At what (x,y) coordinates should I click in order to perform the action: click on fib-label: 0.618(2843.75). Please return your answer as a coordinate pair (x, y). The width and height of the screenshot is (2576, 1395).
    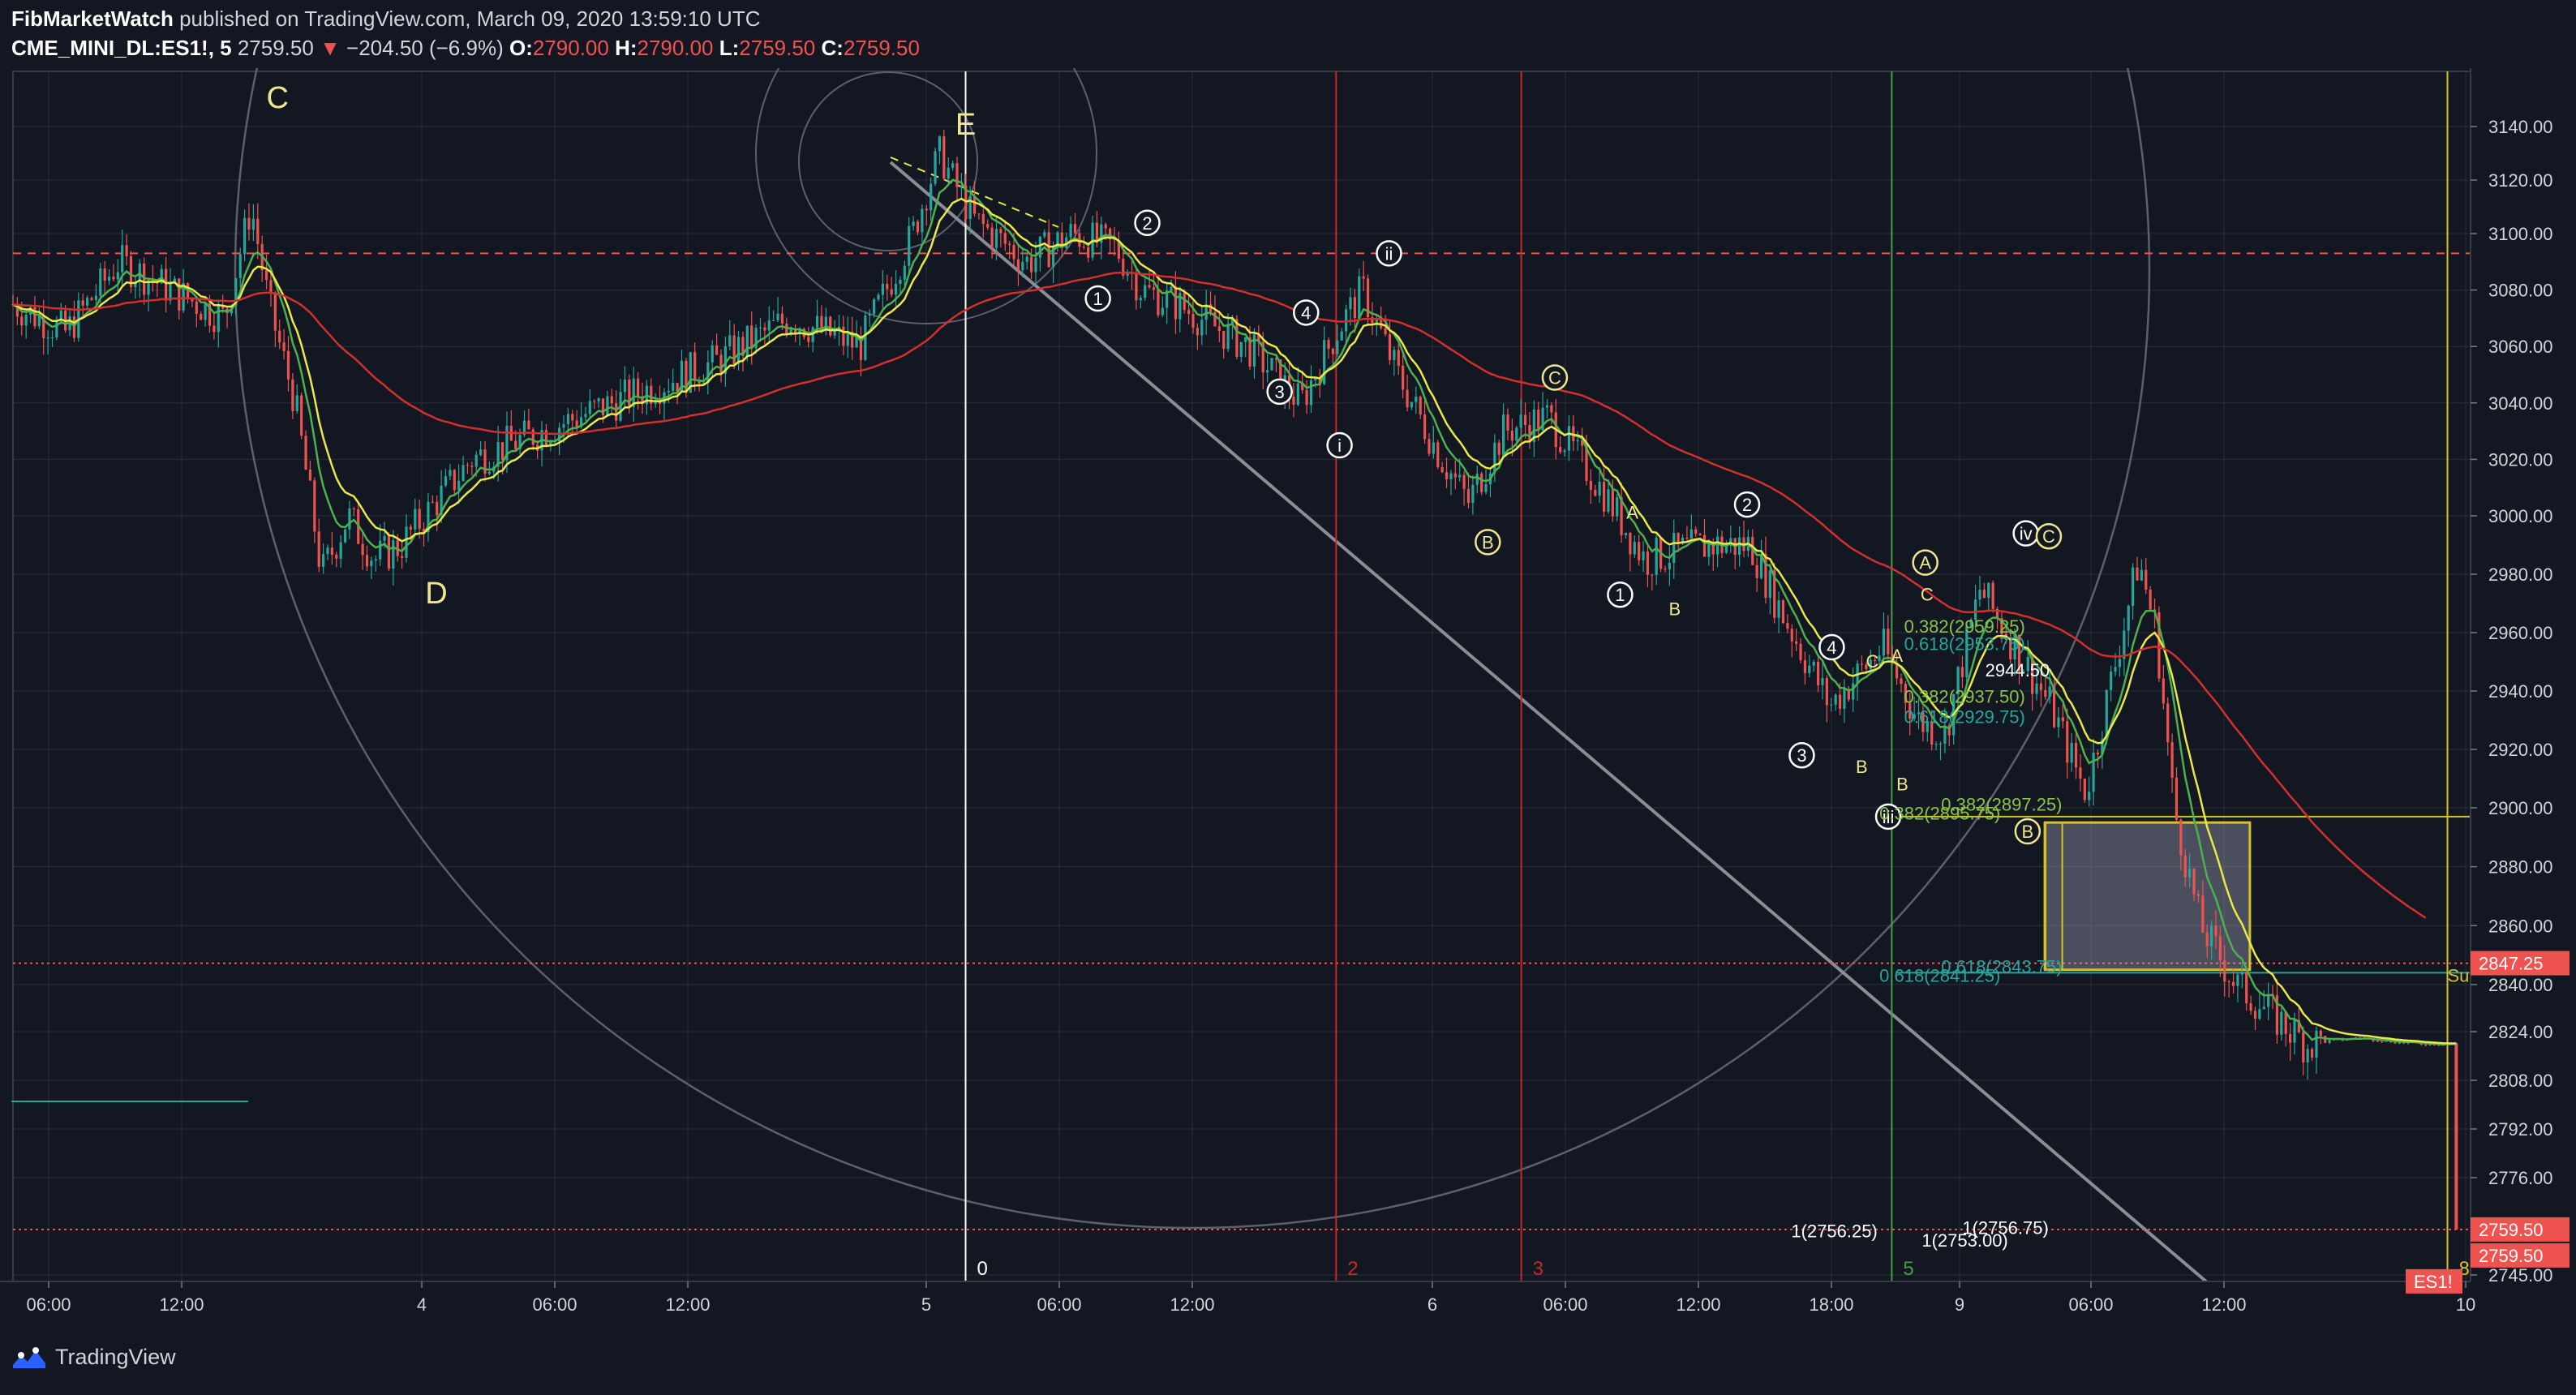
    Looking at the image, I should click on (2001, 966).